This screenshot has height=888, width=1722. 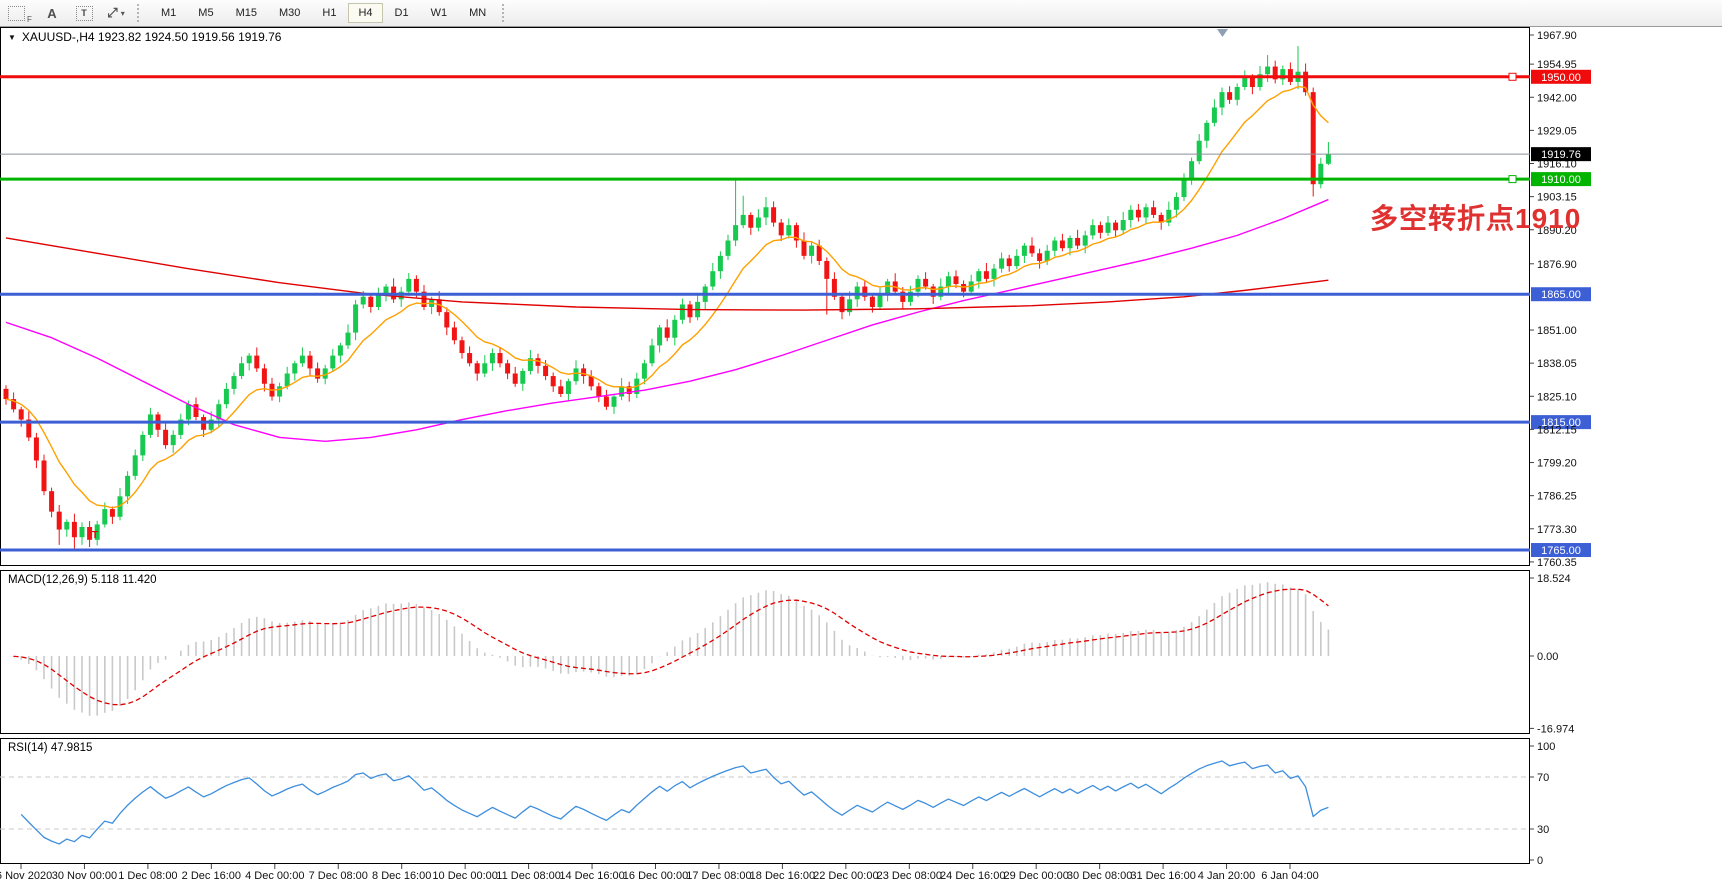 I want to click on symbol-dropdown-icon: ▼, so click(x=12, y=37).